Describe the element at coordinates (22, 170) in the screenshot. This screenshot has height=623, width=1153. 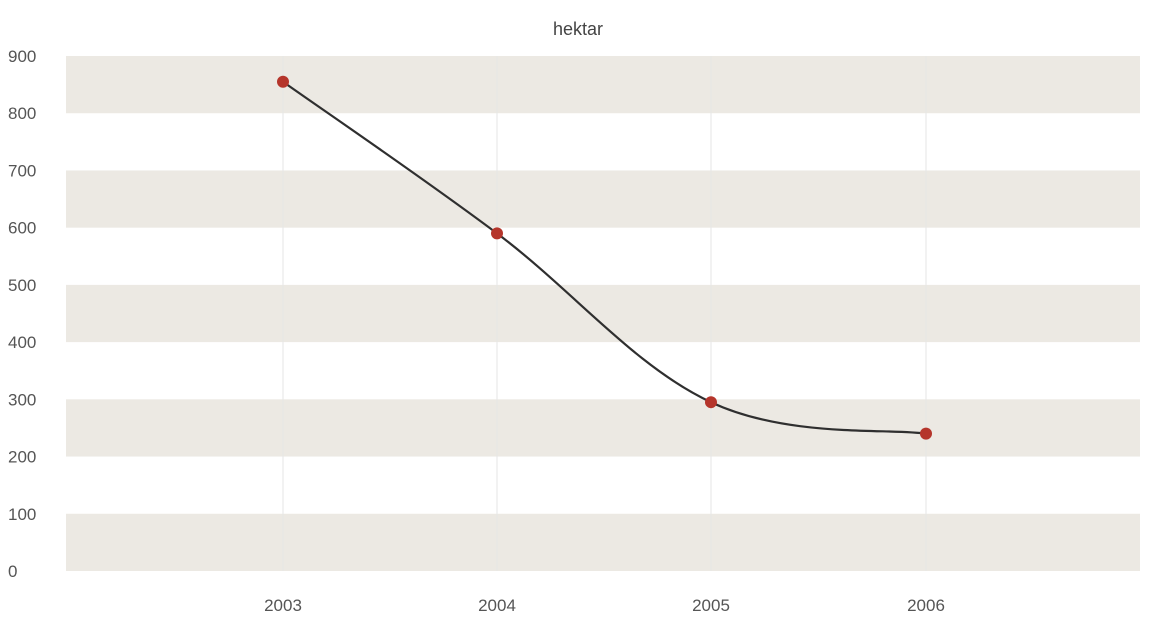
I see `y-tick-label: 700` at that location.